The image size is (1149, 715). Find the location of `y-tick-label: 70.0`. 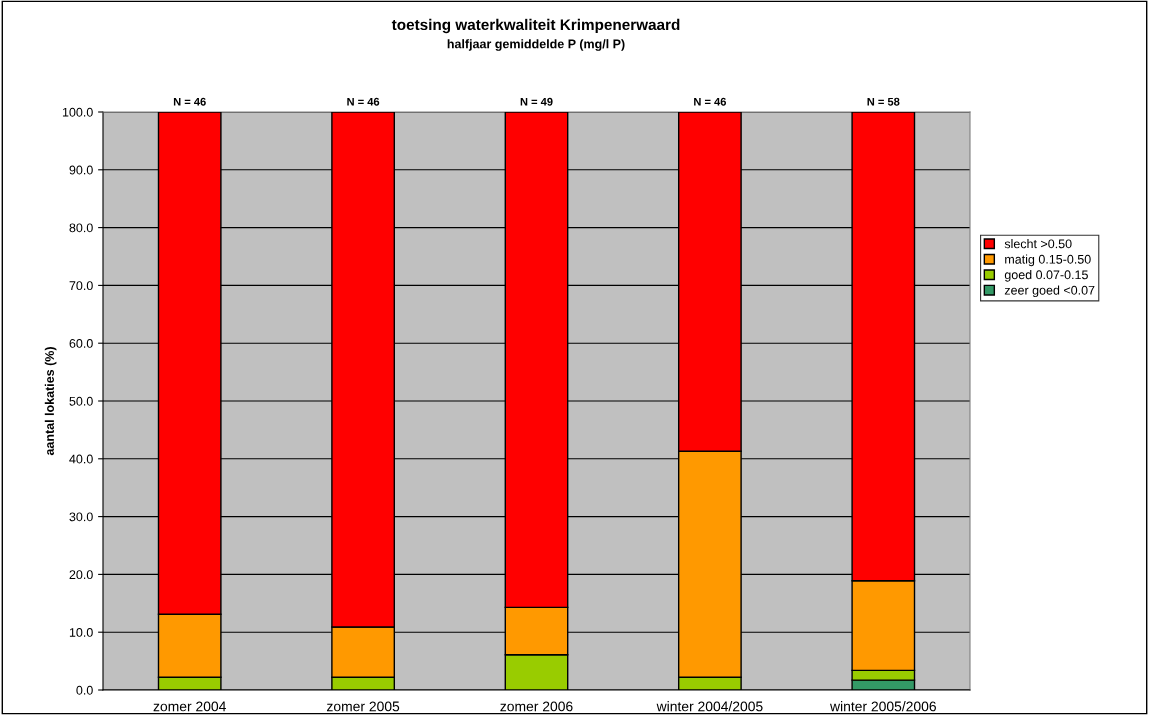

y-tick-label: 70.0 is located at coordinates (81, 286).